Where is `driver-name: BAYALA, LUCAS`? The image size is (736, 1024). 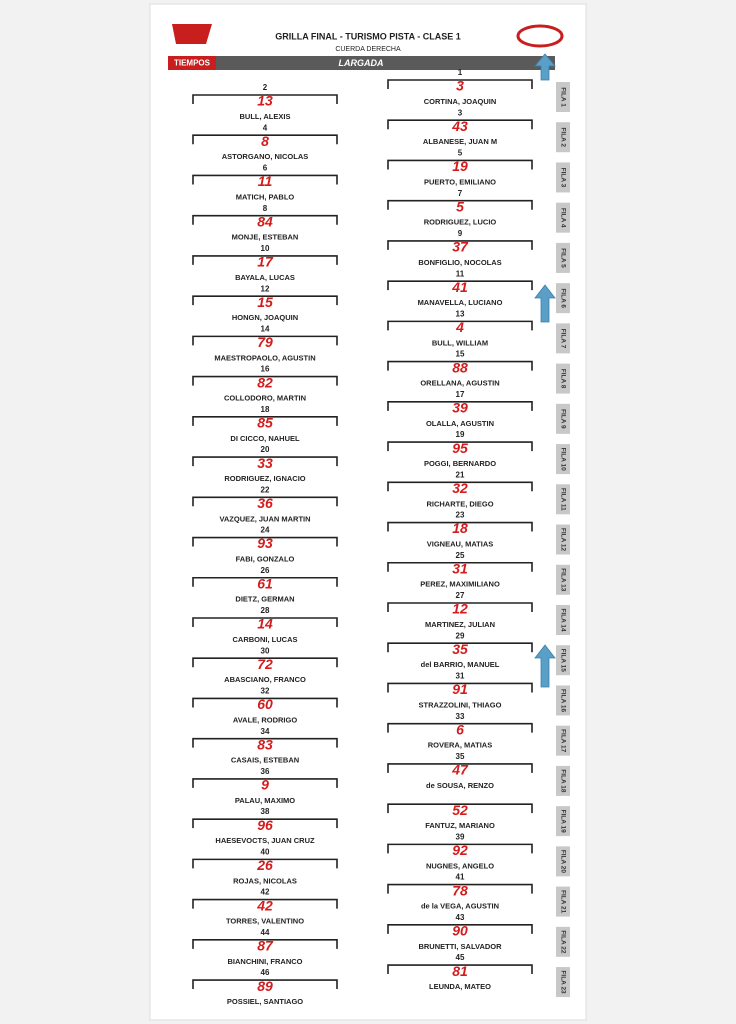 driver-name: BAYALA, LUCAS is located at coordinates (265, 277).